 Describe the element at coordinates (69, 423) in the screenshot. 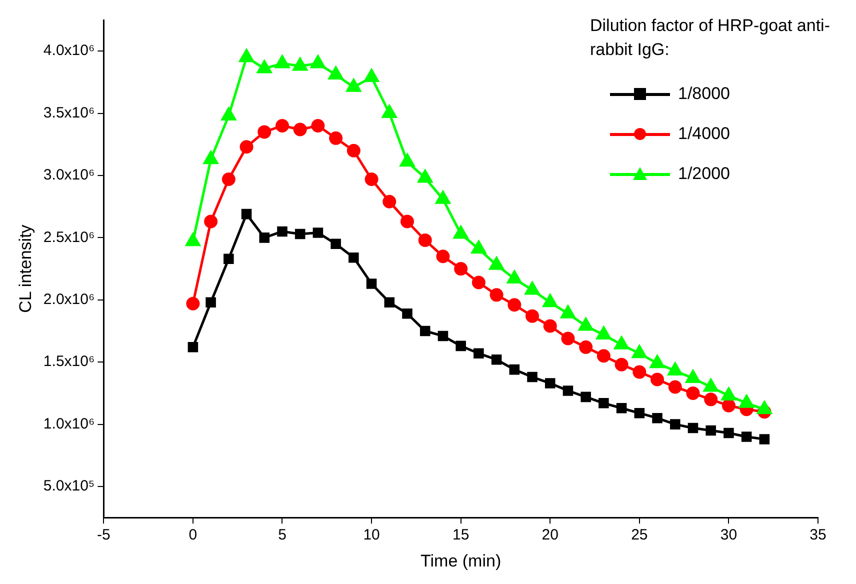

I see `y-tick-label: 1.0x10⁶` at that location.